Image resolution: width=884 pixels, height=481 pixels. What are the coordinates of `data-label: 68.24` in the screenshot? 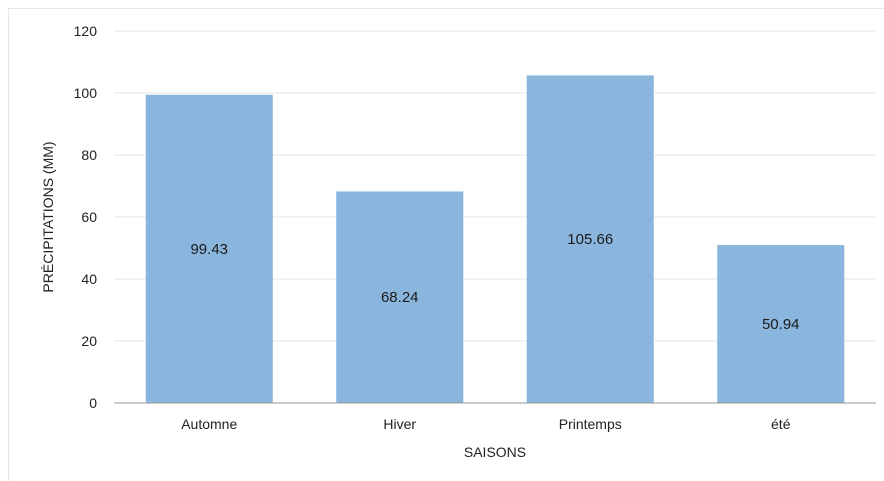 It's located at (400, 297).